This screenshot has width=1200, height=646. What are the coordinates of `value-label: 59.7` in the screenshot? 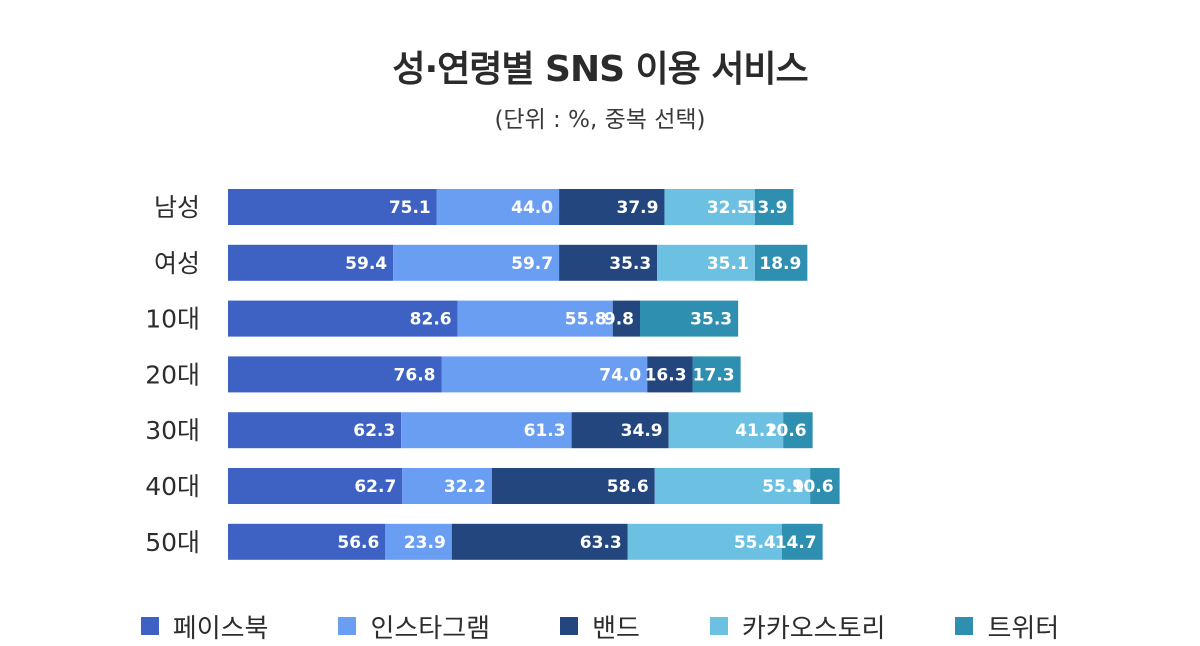 It's located at (532, 264).